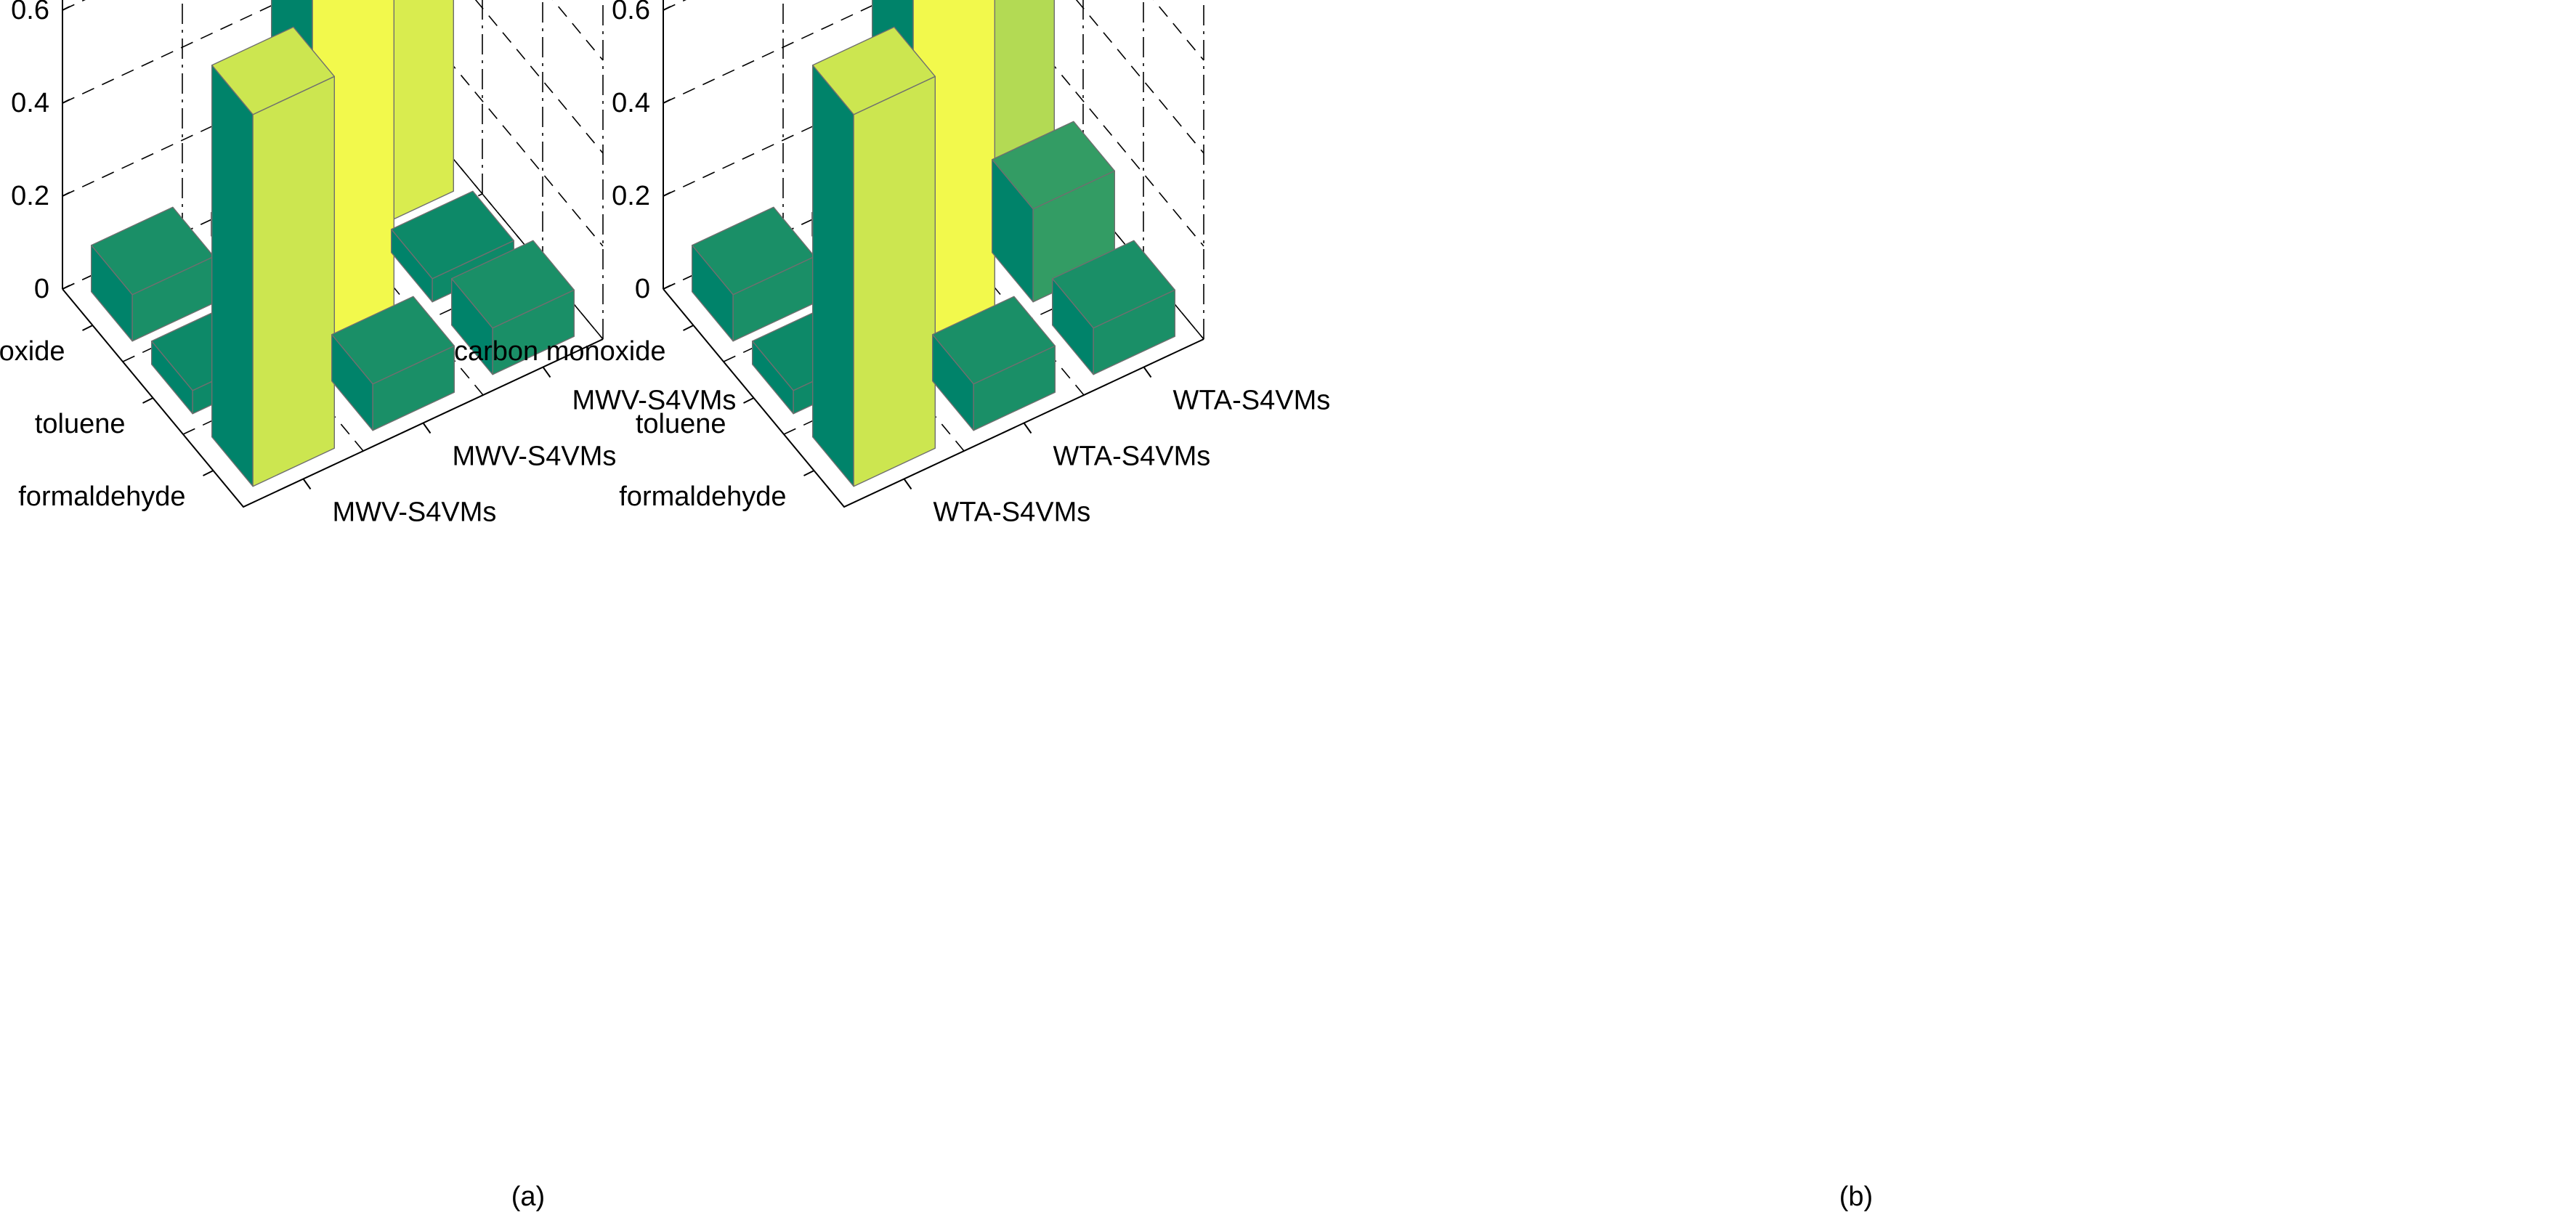 This screenshot has width=2576, height=1228. What do you see at coordinates (1856, 1197) in the screenshot?
I see `panel-caption: (b)` at bounding box center [1856, 1197].